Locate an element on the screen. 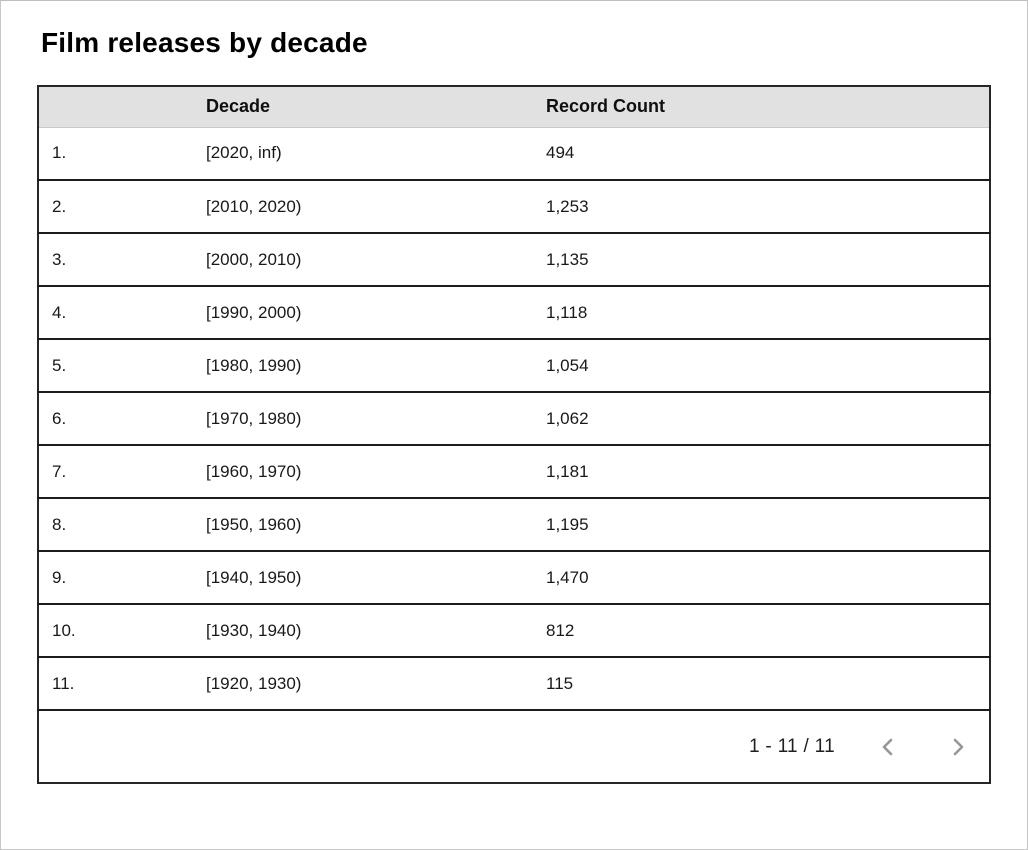 The height and width of the screenshot is (850, 1028). record-count-cell: 1,062 is located at coordinates (763, 418).